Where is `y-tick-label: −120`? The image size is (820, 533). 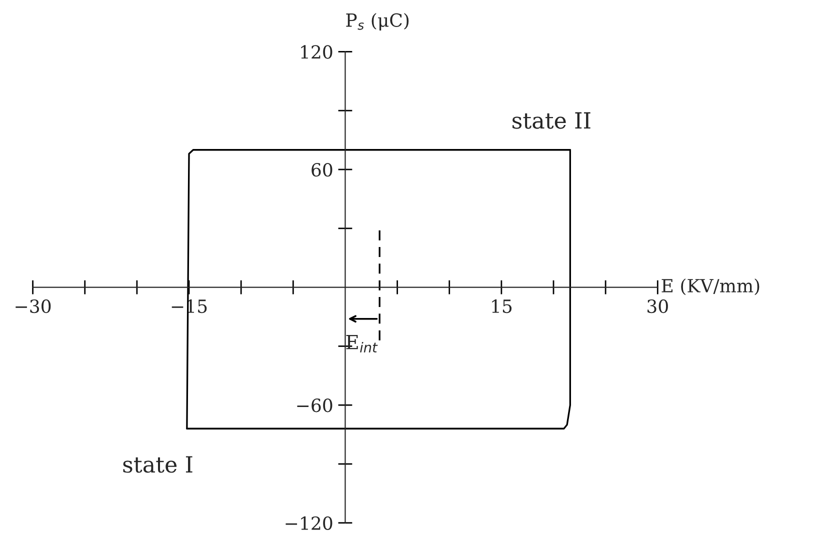 y-tick-label: −120 is located at coordinates (309, 523).